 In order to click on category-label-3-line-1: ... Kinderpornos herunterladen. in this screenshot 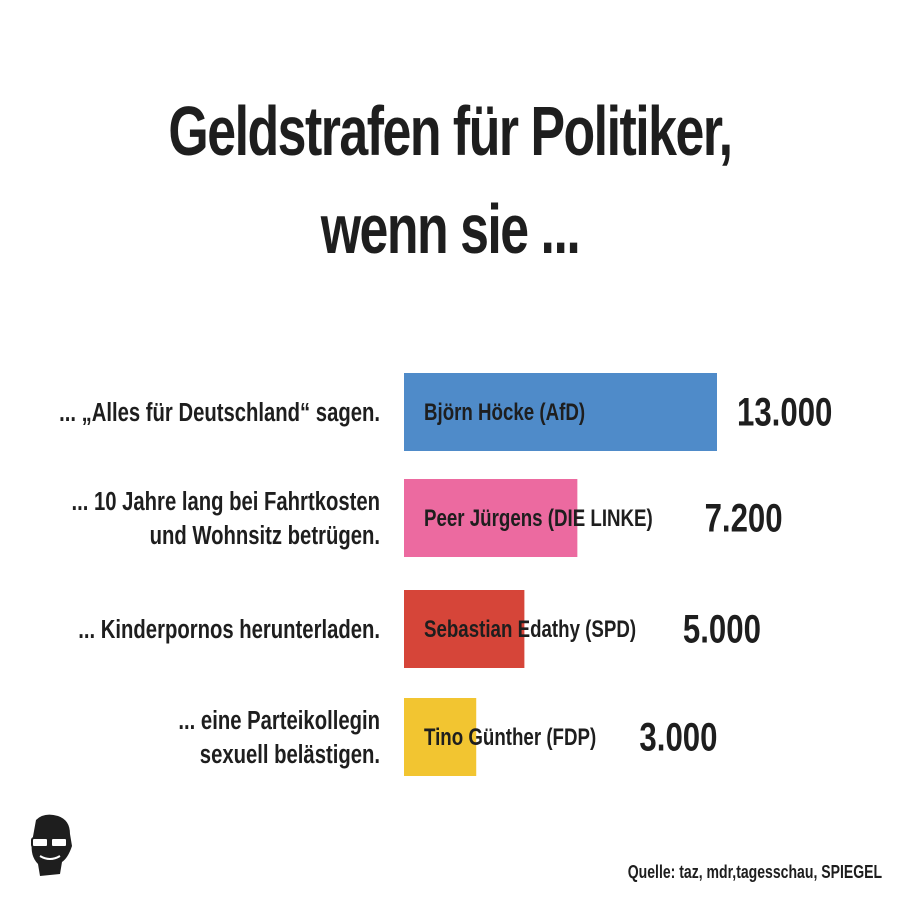, I will do `click(229, 629)`.